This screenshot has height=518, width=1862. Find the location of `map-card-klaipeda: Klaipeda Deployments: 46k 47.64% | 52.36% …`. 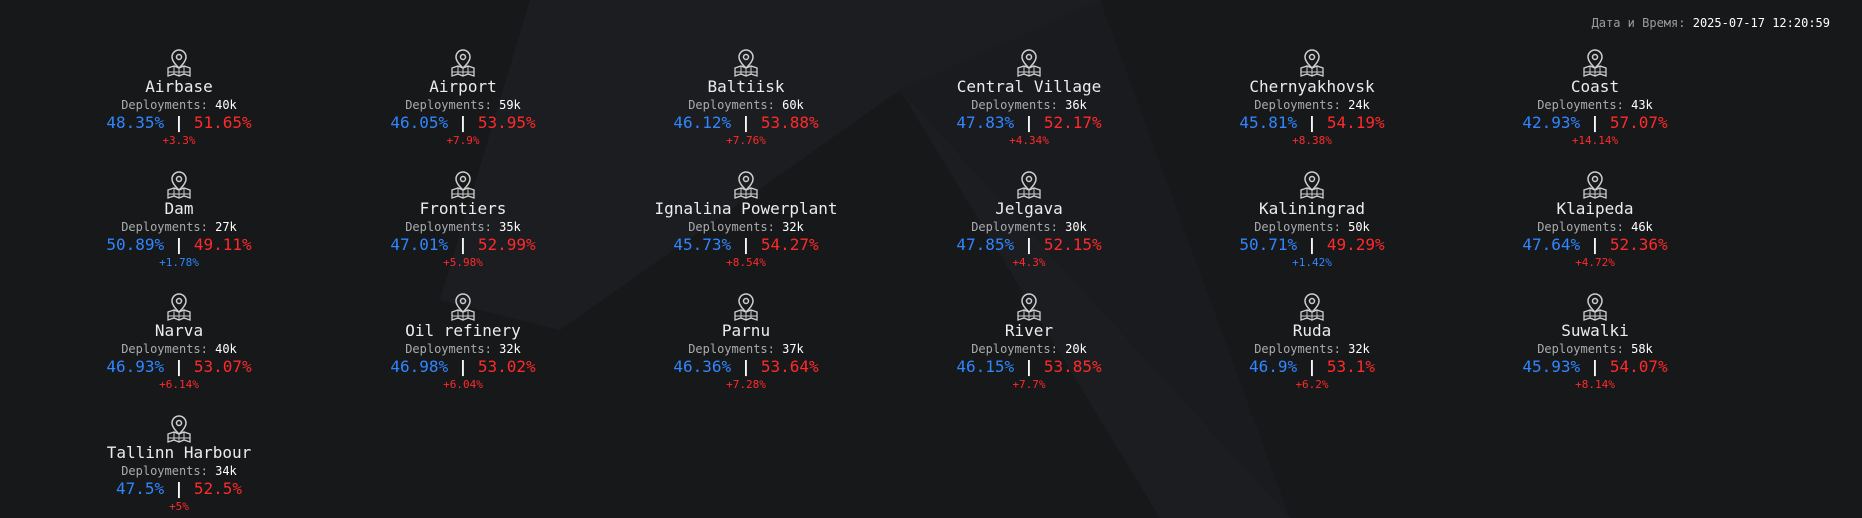

map-card-klaipeda: Klaipeda Deployments: 46k 47.64% | 52.36% … is located at coordinates (1595, 225).